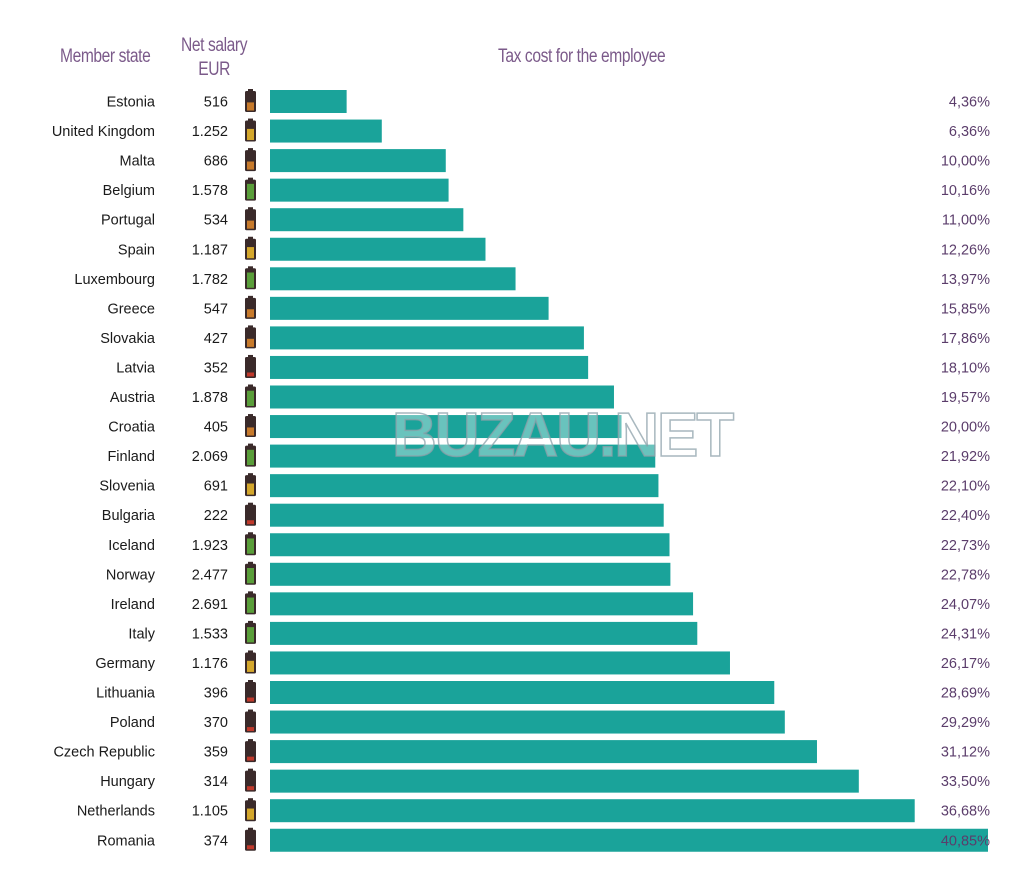 The width and height of the screenshot is (1024, 877). I want to click on chart-row: United Kingdom 1.252 6,36%, so click(521, 130).